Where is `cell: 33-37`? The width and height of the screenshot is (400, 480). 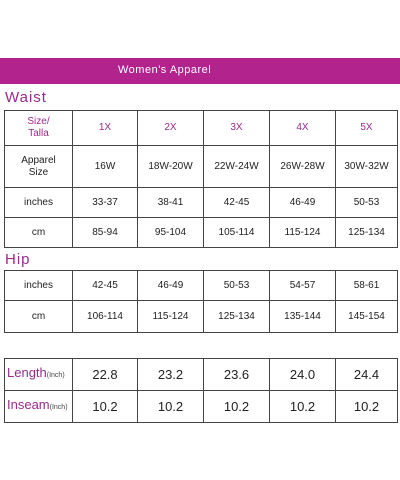
cell: 33-37 is located at coordinates (105, 202).